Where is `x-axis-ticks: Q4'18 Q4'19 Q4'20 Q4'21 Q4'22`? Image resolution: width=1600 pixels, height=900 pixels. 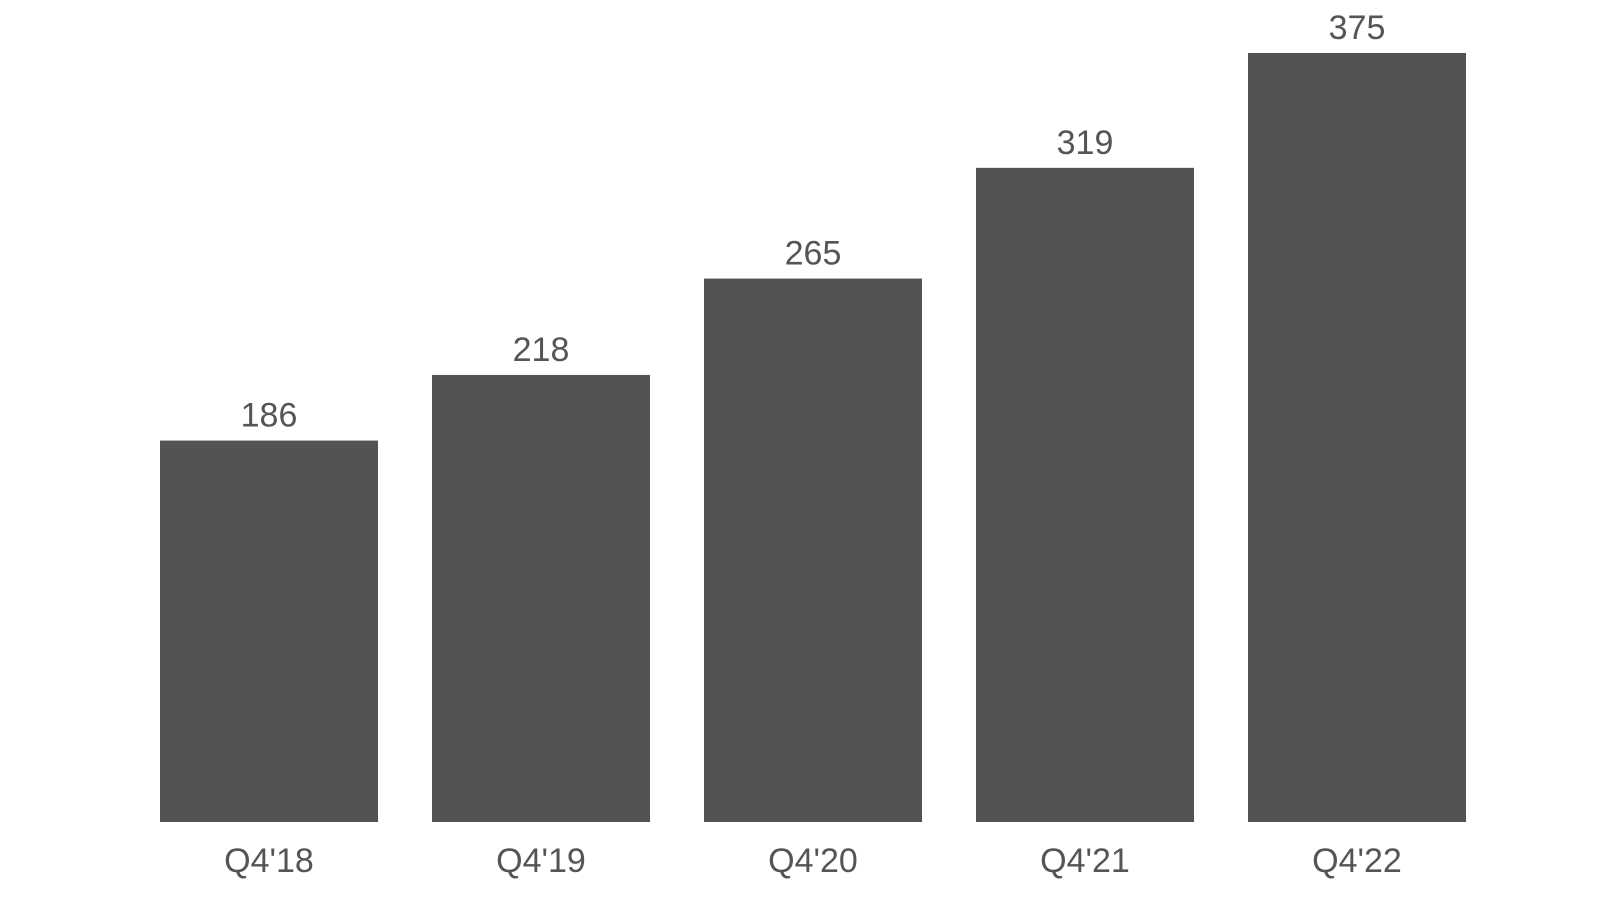
x-axis-ticks: Q4'18 Q4'19 Q4'20 Q4'21 Q4'22 is located at coordinates (813, 861).